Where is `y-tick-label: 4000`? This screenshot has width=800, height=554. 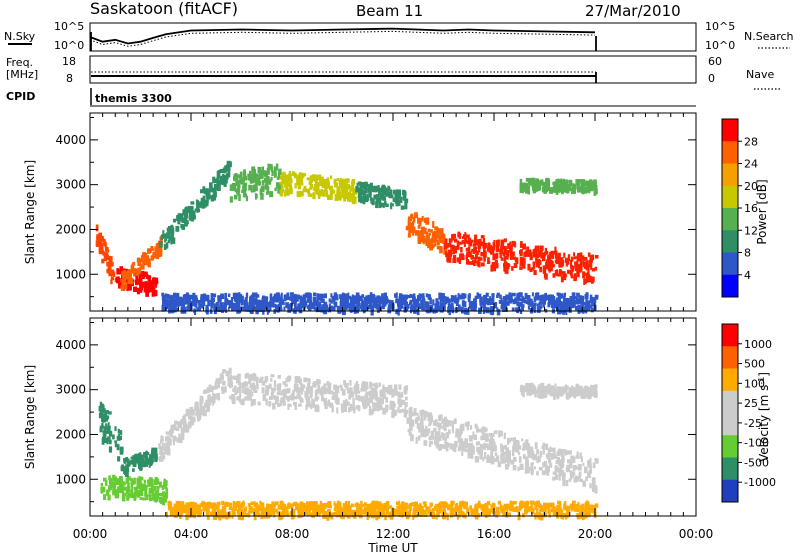
y-tick-label: 4000 is located at coordinates (70, 140).